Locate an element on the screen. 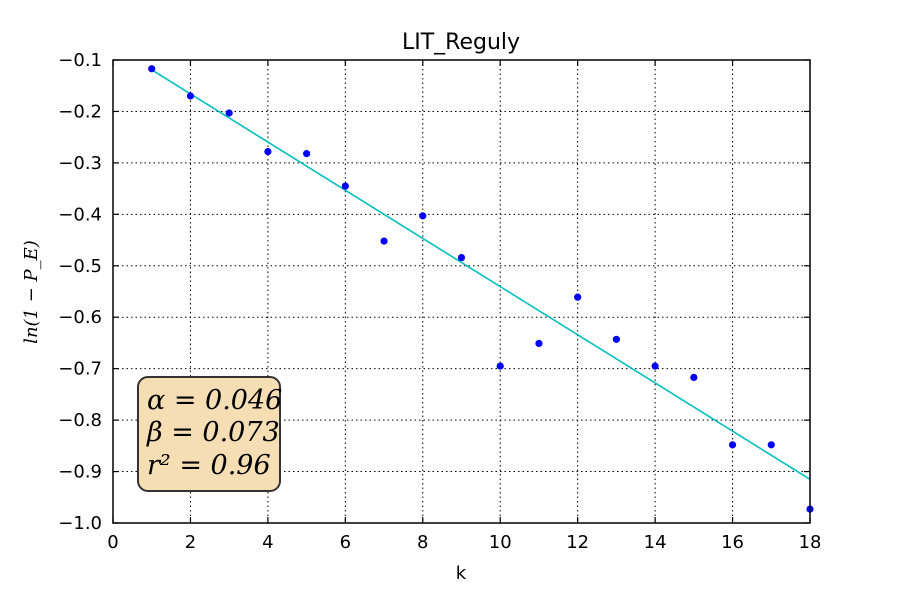 Image resolution: width=900 pixels, height=600 pixels. x-tick-label: 2 is located at coordinates (190, 542).